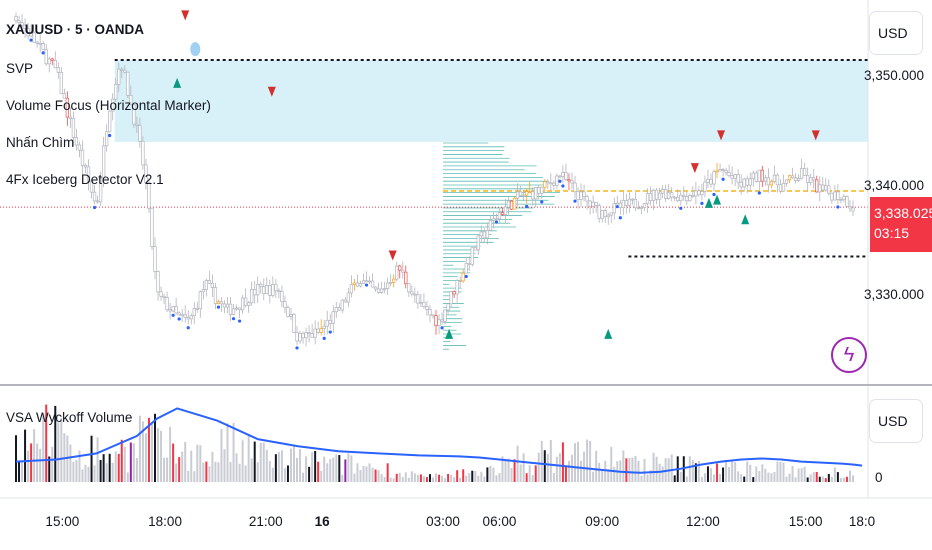 Image resolution: width=932 pixels, height=550 pixels. I want to click on indicator-svp: SVP, so click(20, 68).